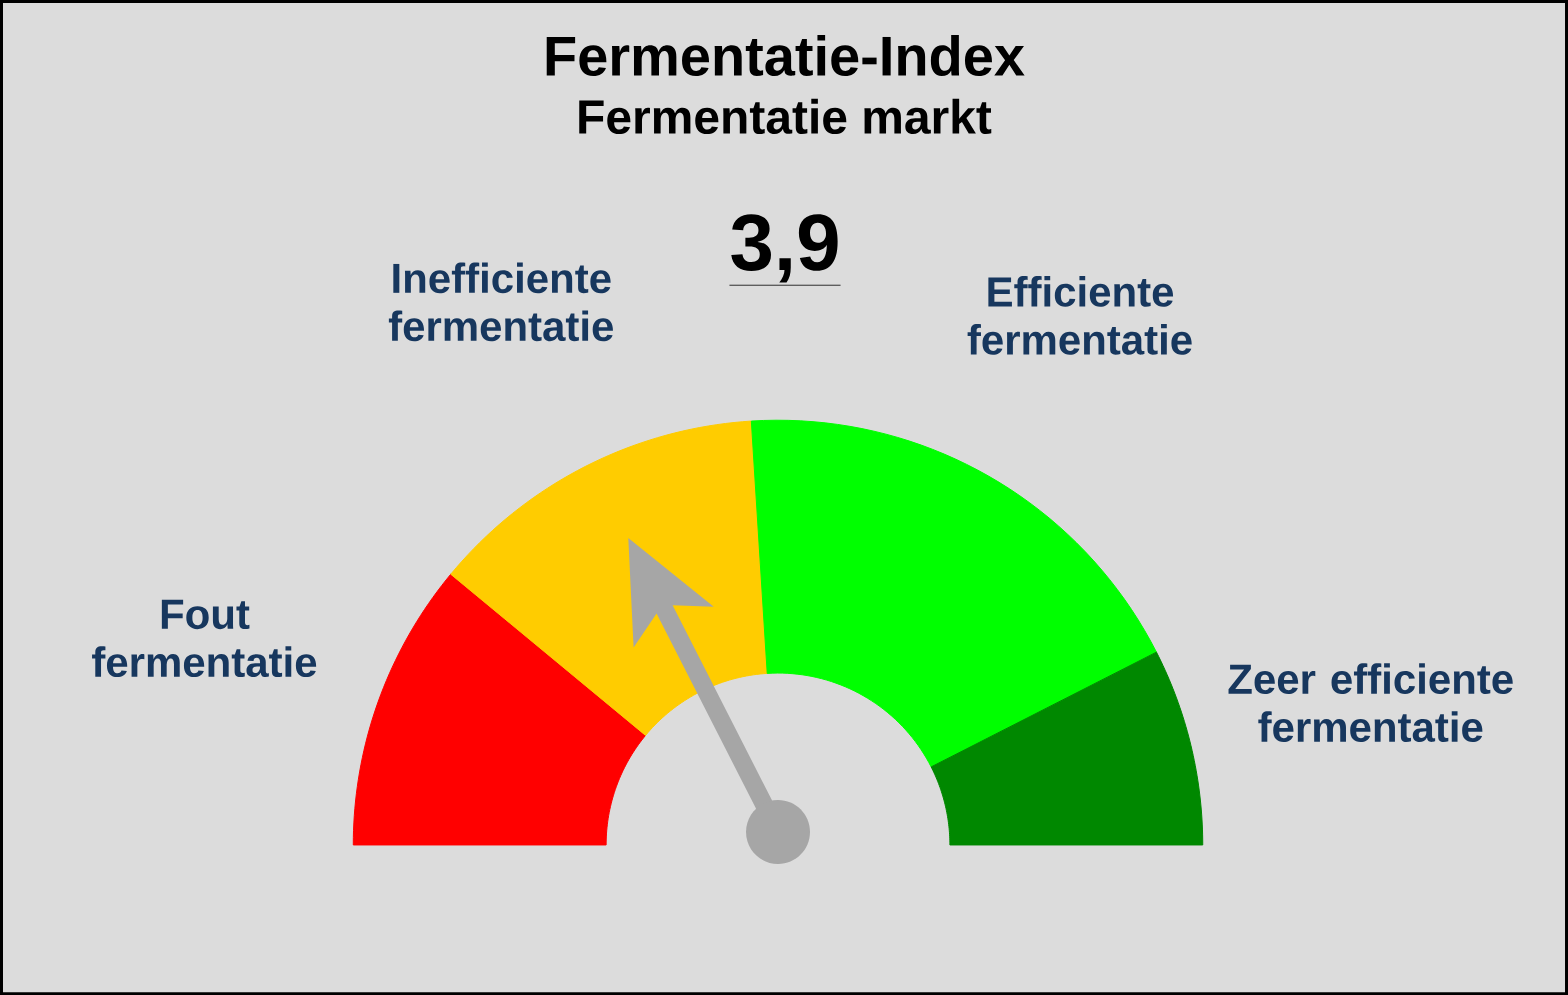 The height and width of the screenshot is (995, 1568). What do you see at coordinates (1079, 315) in the screenshot?
I see `slice-label: Efficiente fermentatie` at bounding box center [1079, 315].